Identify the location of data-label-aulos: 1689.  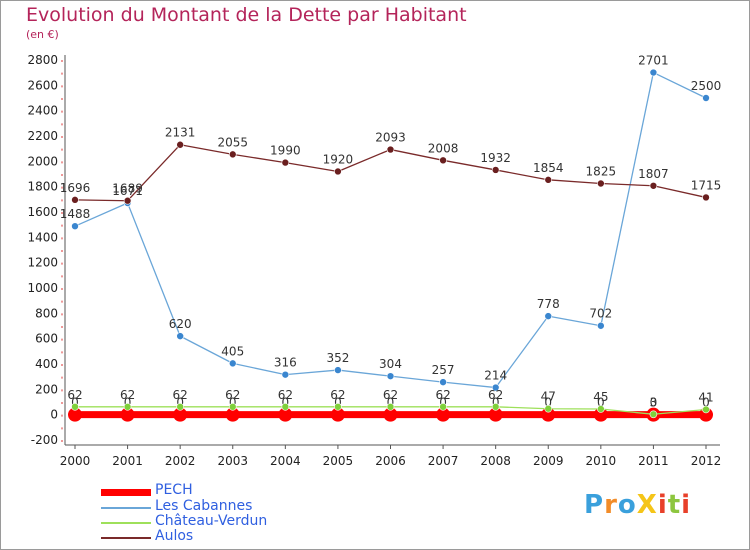
(127, 189).